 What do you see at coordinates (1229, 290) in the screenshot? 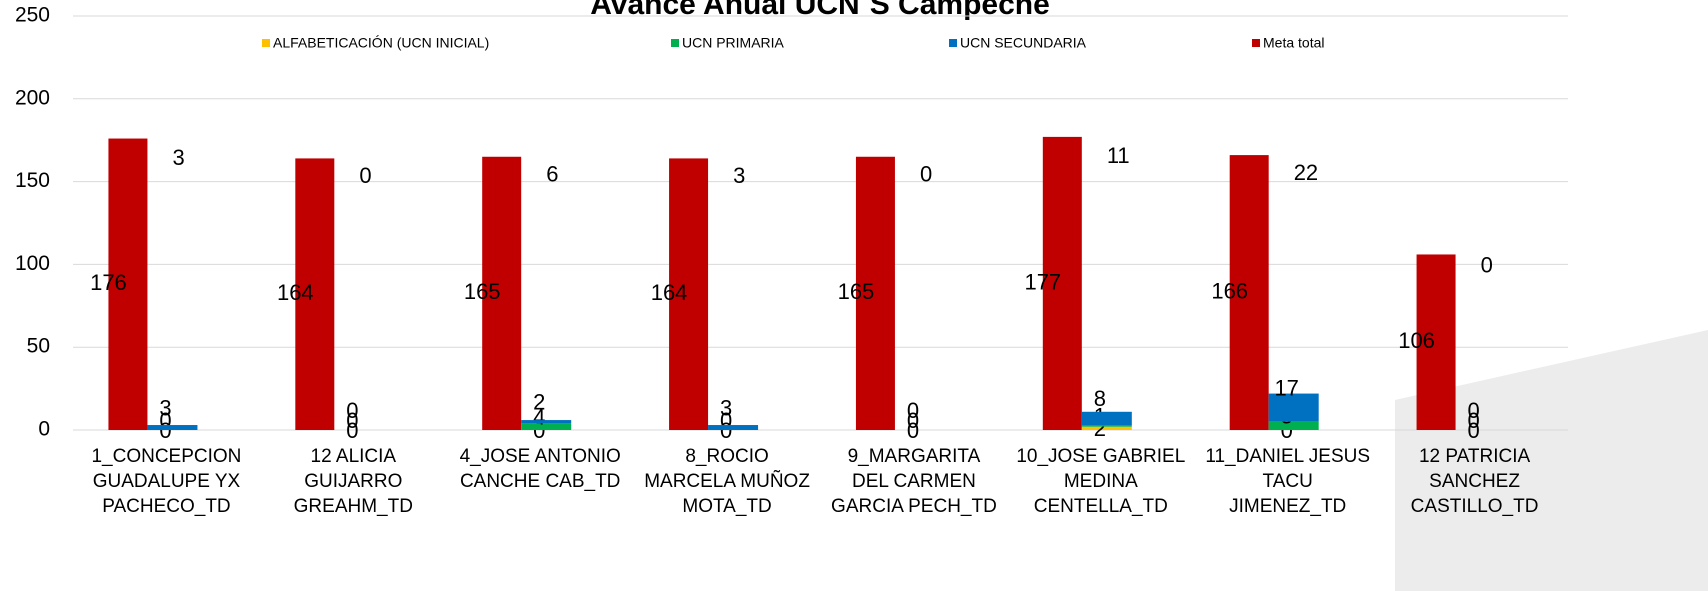
I see `data-label: 166` at bounding box center [1229, 290].